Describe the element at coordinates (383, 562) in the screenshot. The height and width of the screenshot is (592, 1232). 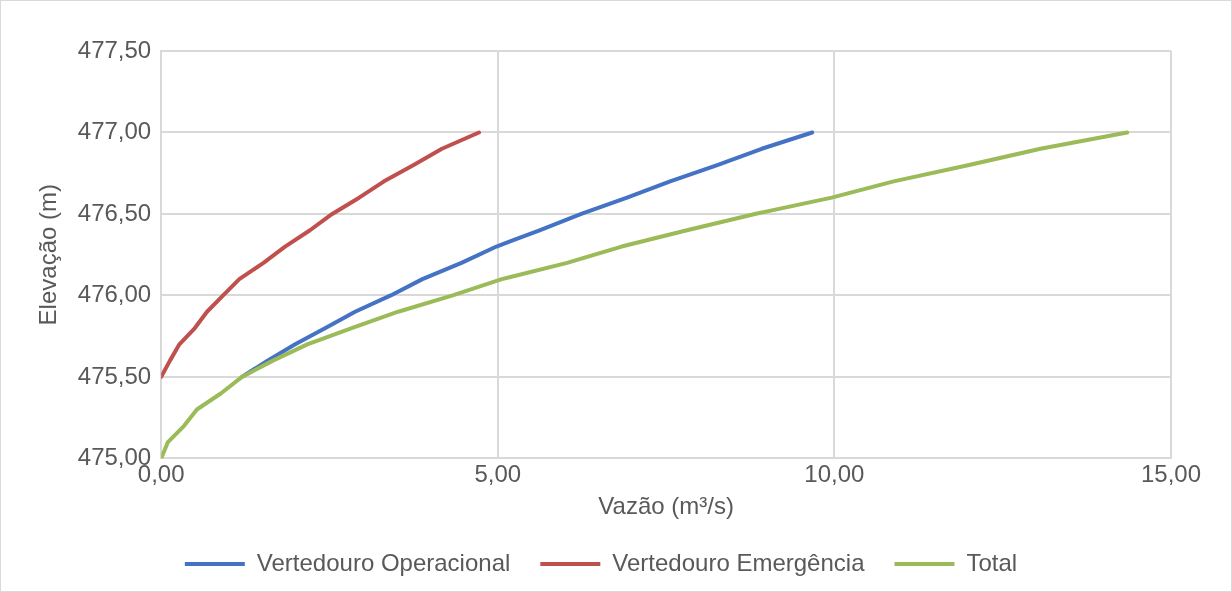
I see `legend-label: Vertedouro Operacional` at that location.